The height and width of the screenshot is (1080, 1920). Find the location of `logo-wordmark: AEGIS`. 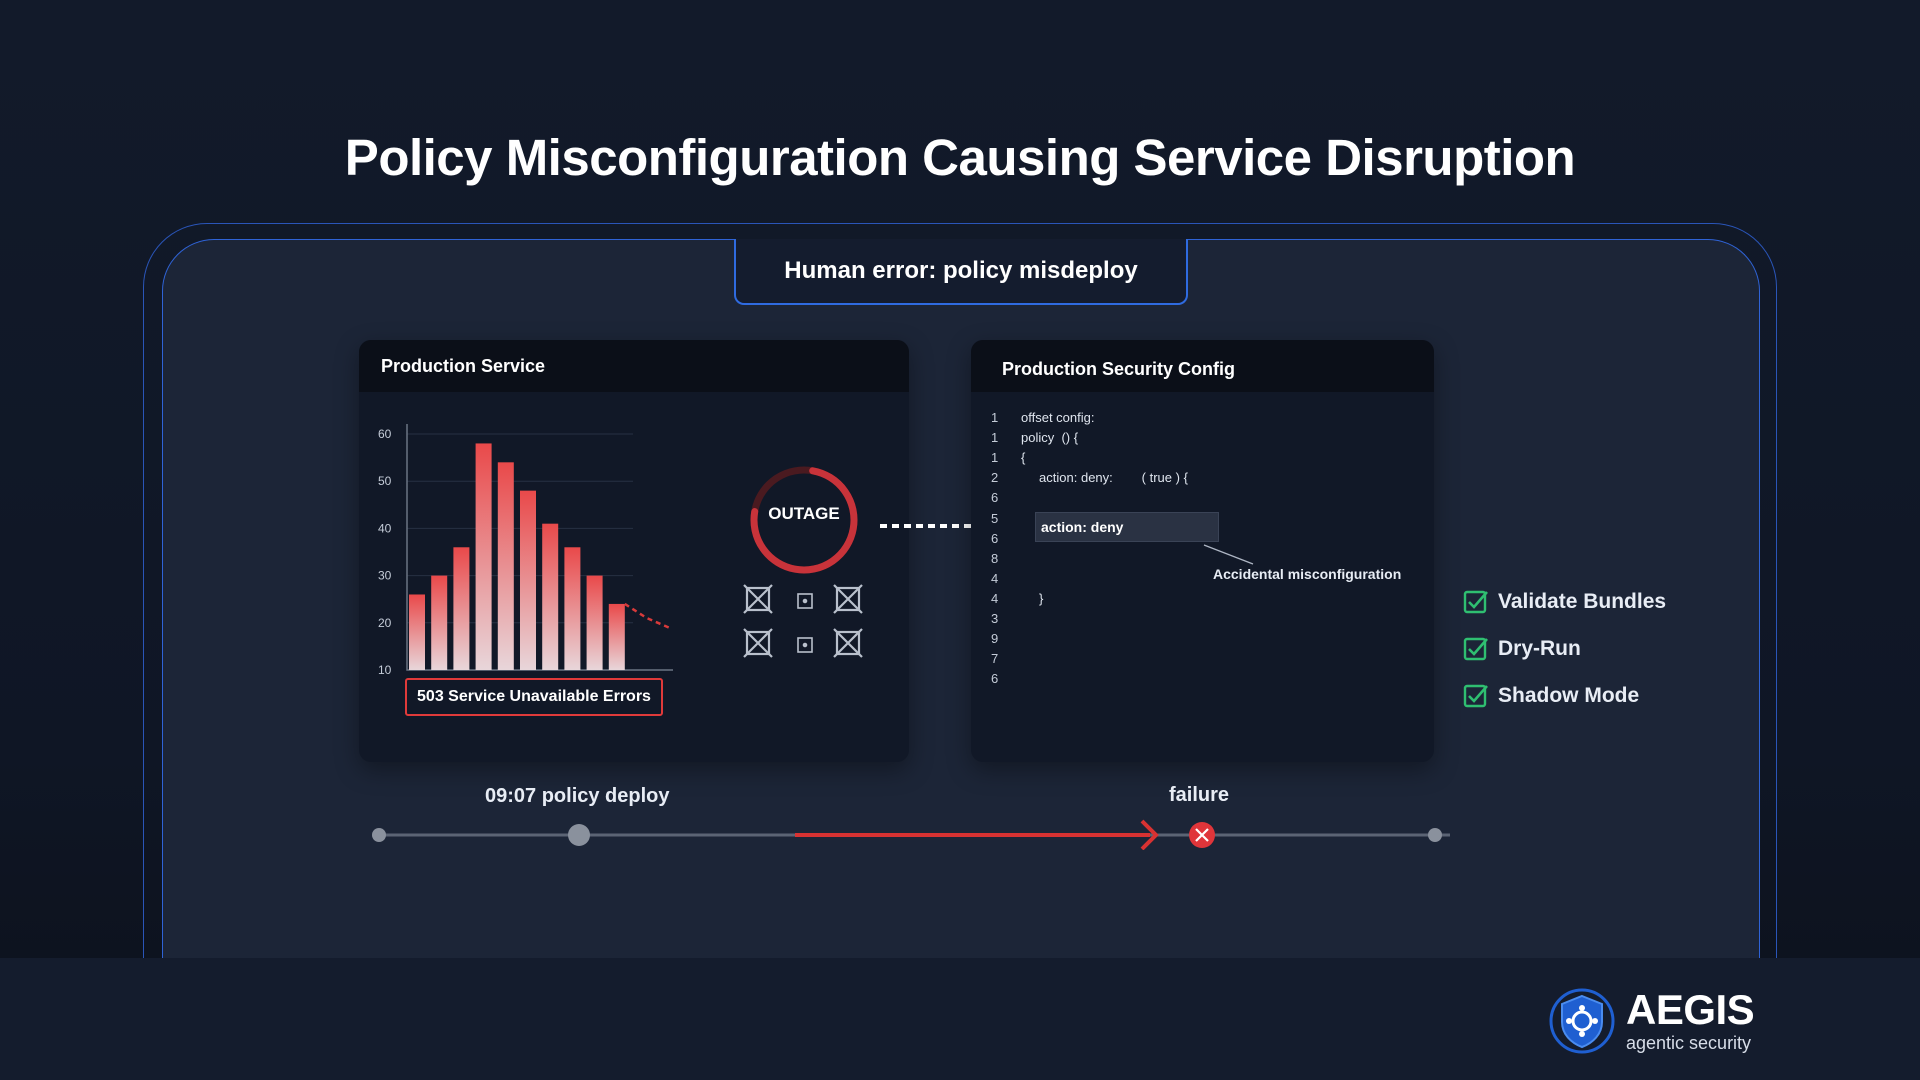

logo-wordmark: AEGIS is located at coordinates (1690, 1009).